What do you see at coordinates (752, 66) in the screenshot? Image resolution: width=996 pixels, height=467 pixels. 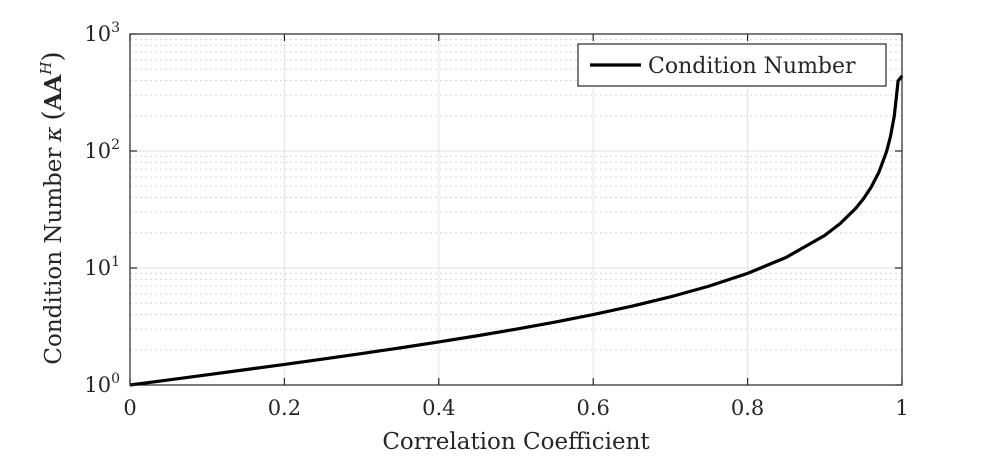 I see `legend-label: Condition Number` at bounding box center [752, 66].